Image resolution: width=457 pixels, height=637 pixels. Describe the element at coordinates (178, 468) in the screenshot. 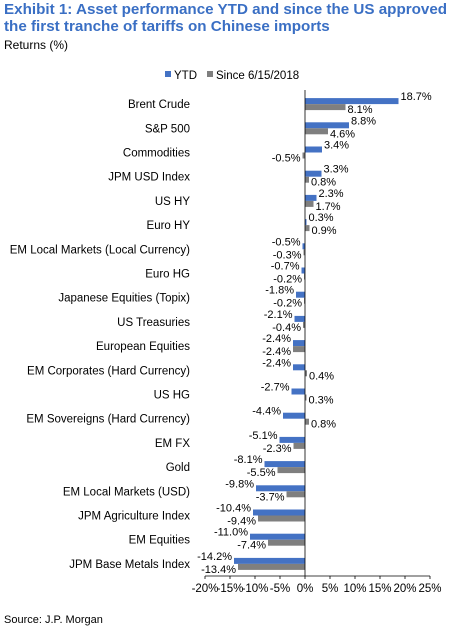

I see `category-label: Gold` at that location.